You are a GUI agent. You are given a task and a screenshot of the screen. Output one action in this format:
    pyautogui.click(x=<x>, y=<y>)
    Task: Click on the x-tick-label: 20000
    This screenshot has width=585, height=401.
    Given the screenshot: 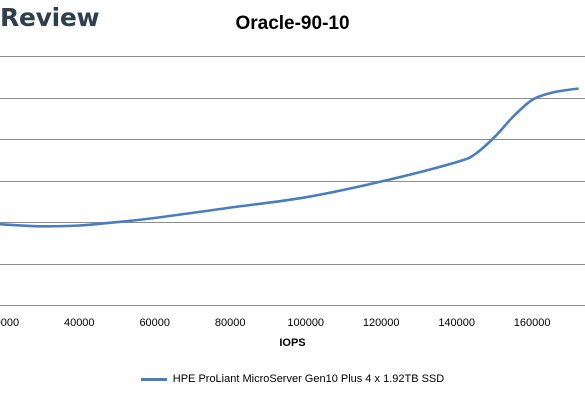 What is the action you would take?
    pyautogui.click(x=9, y=323)
    